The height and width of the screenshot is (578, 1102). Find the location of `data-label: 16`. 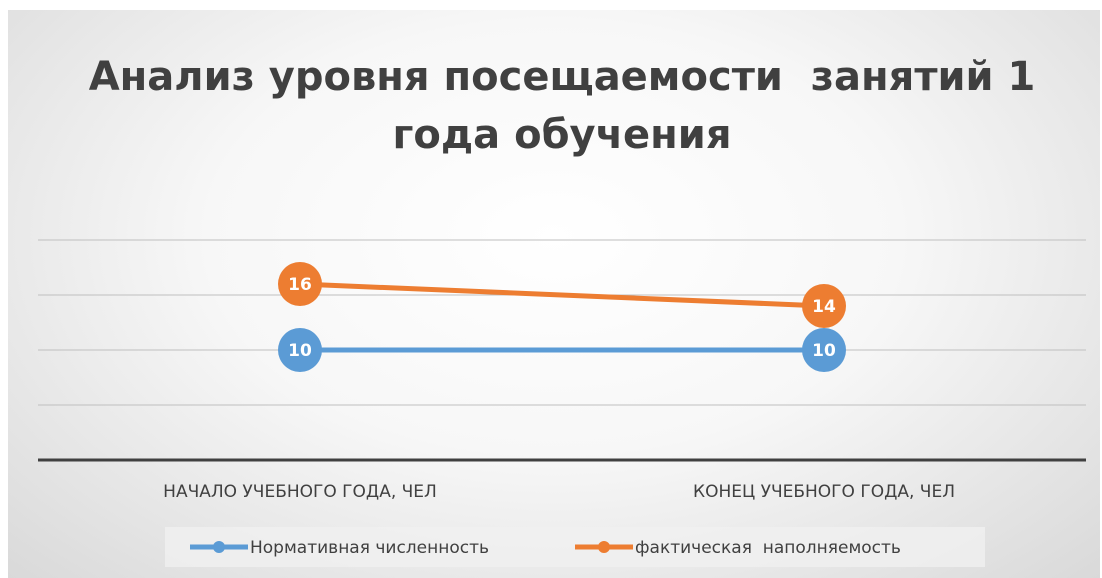

data-label: 16 is located at coordinates (300, 285).